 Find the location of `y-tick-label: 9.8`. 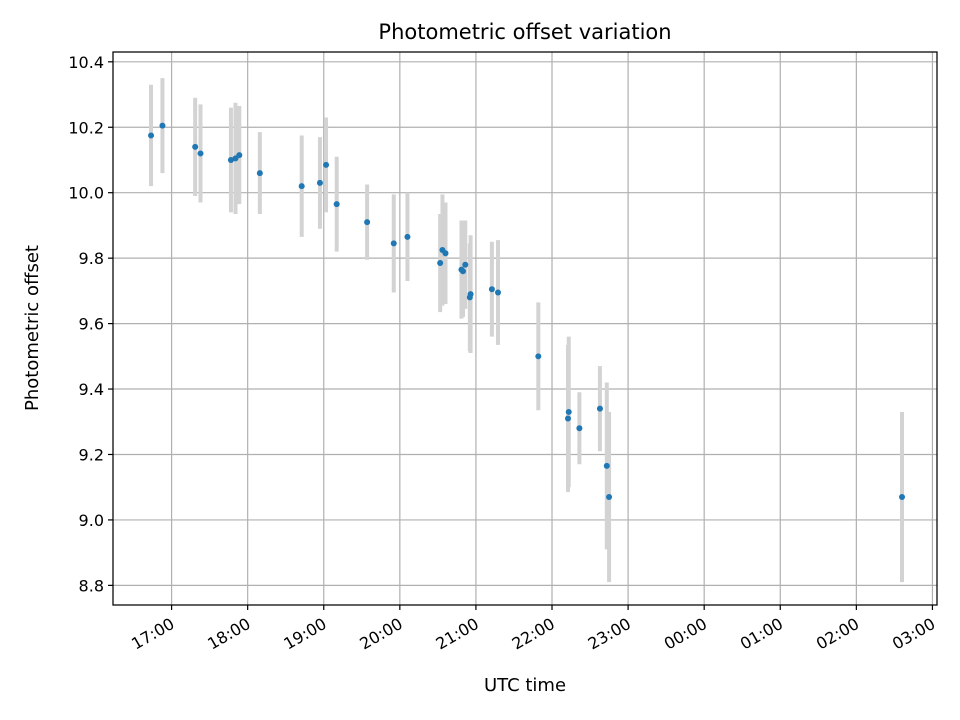

y-tick-label: 9.8 is located at coordinates (91, 258).